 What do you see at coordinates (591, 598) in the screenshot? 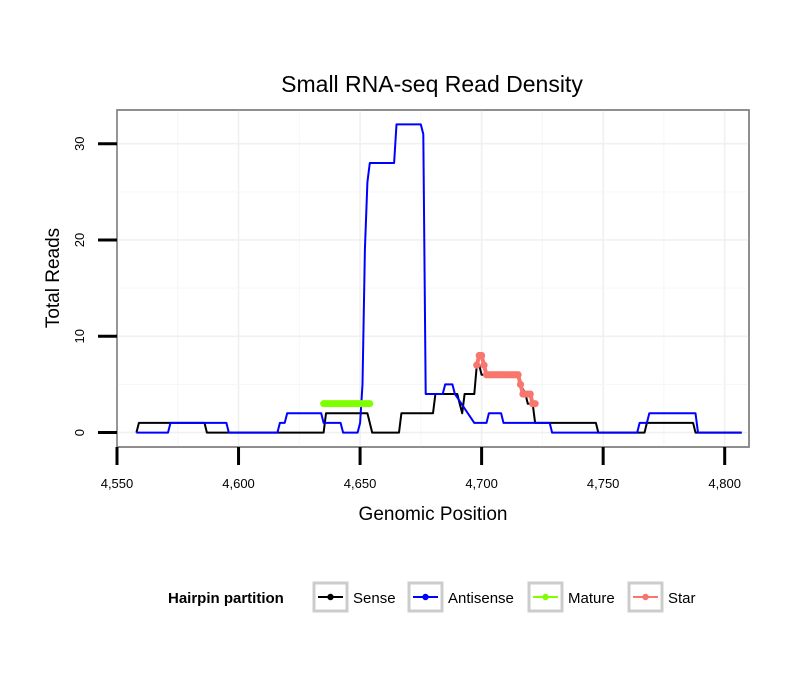
I see `legend-label-mature: Mature` at bounding box center [591, 598].